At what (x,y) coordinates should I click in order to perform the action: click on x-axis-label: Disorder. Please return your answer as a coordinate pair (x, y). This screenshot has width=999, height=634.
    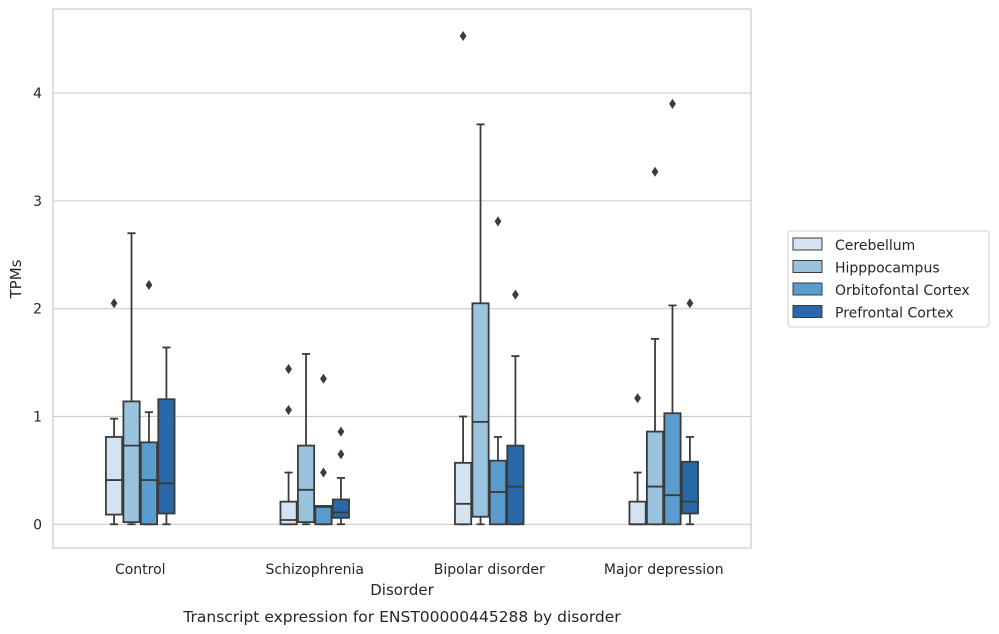
    Looking at the image, I should click on (402, 590).